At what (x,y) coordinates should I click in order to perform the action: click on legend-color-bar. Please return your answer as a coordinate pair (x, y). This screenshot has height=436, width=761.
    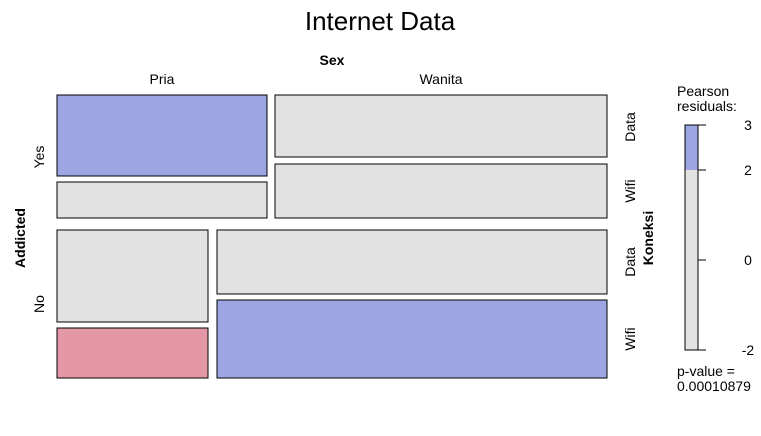
    Looking at the image, I should click on (691, 237).